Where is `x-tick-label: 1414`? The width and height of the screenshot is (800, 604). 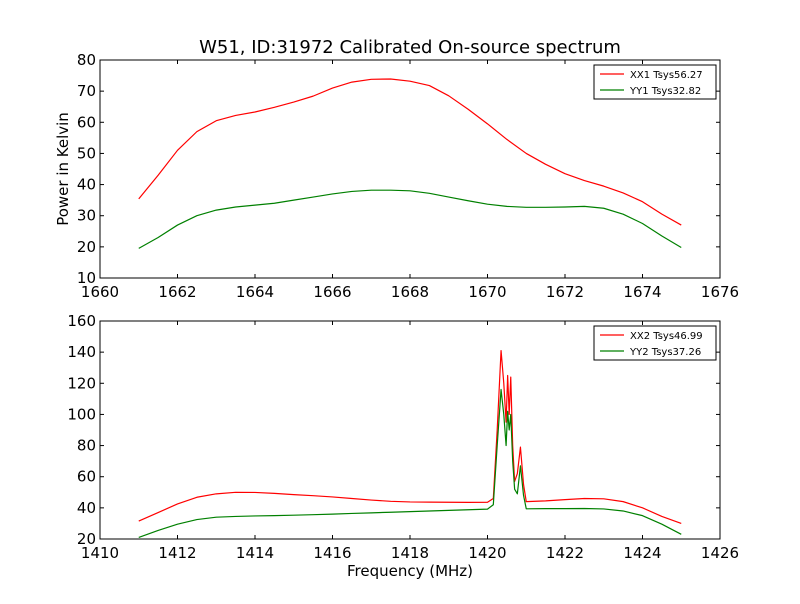
x-tick-label: 1414 is located at coordinates (255, 553).